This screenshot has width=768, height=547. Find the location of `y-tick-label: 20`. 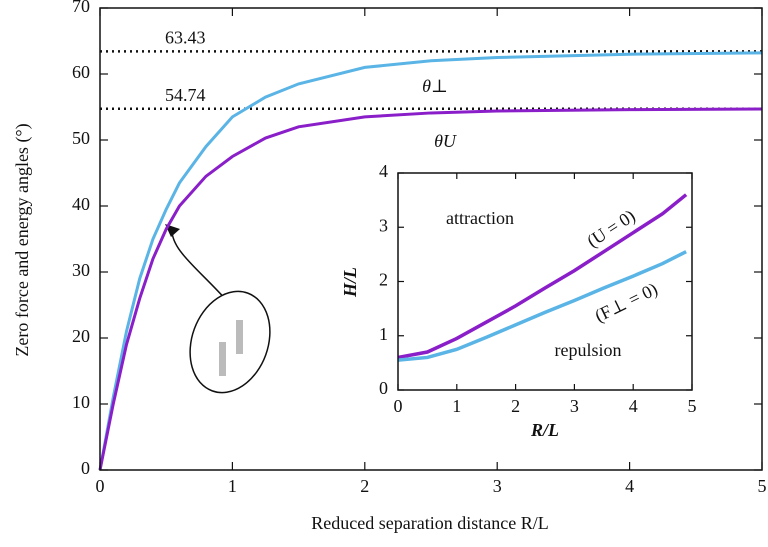

y-tick-label: 20 is located at coordinates (81, 336).